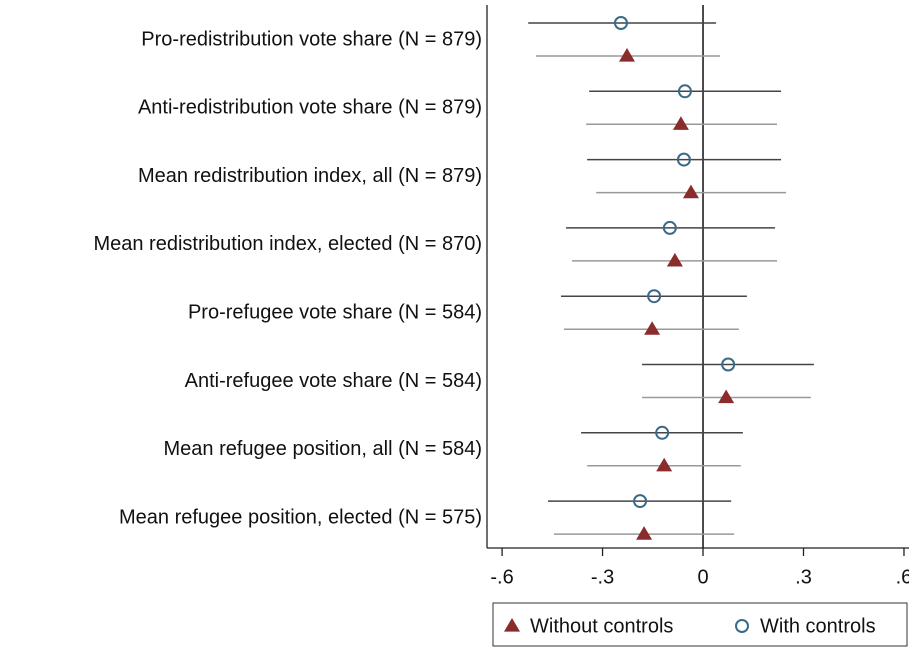  What do you see at coordinates (803, 577) in the screenshot?
I see `x-tick-label: .3` at bounding box center [803, 577].